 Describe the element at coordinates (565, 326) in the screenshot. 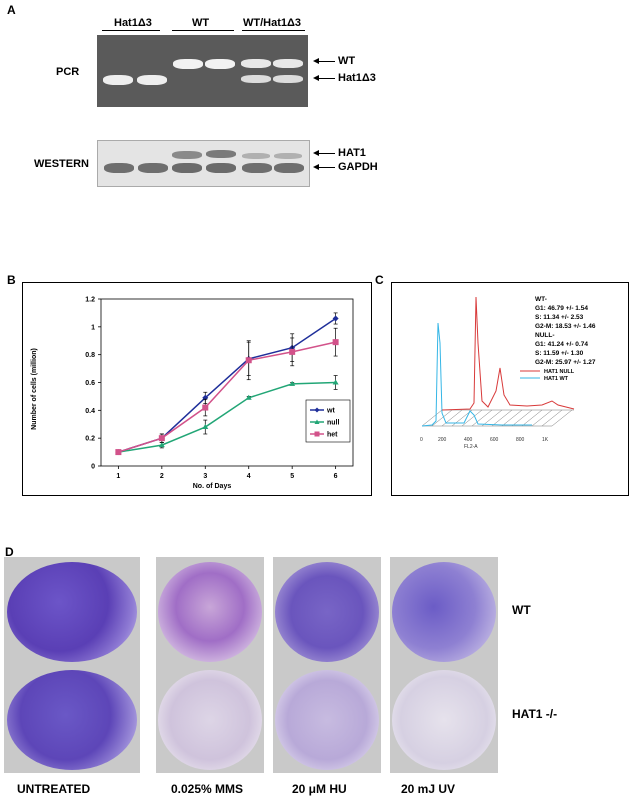

I see `stat-line: G2-M: 18.53 +/- 1.46` at that location.